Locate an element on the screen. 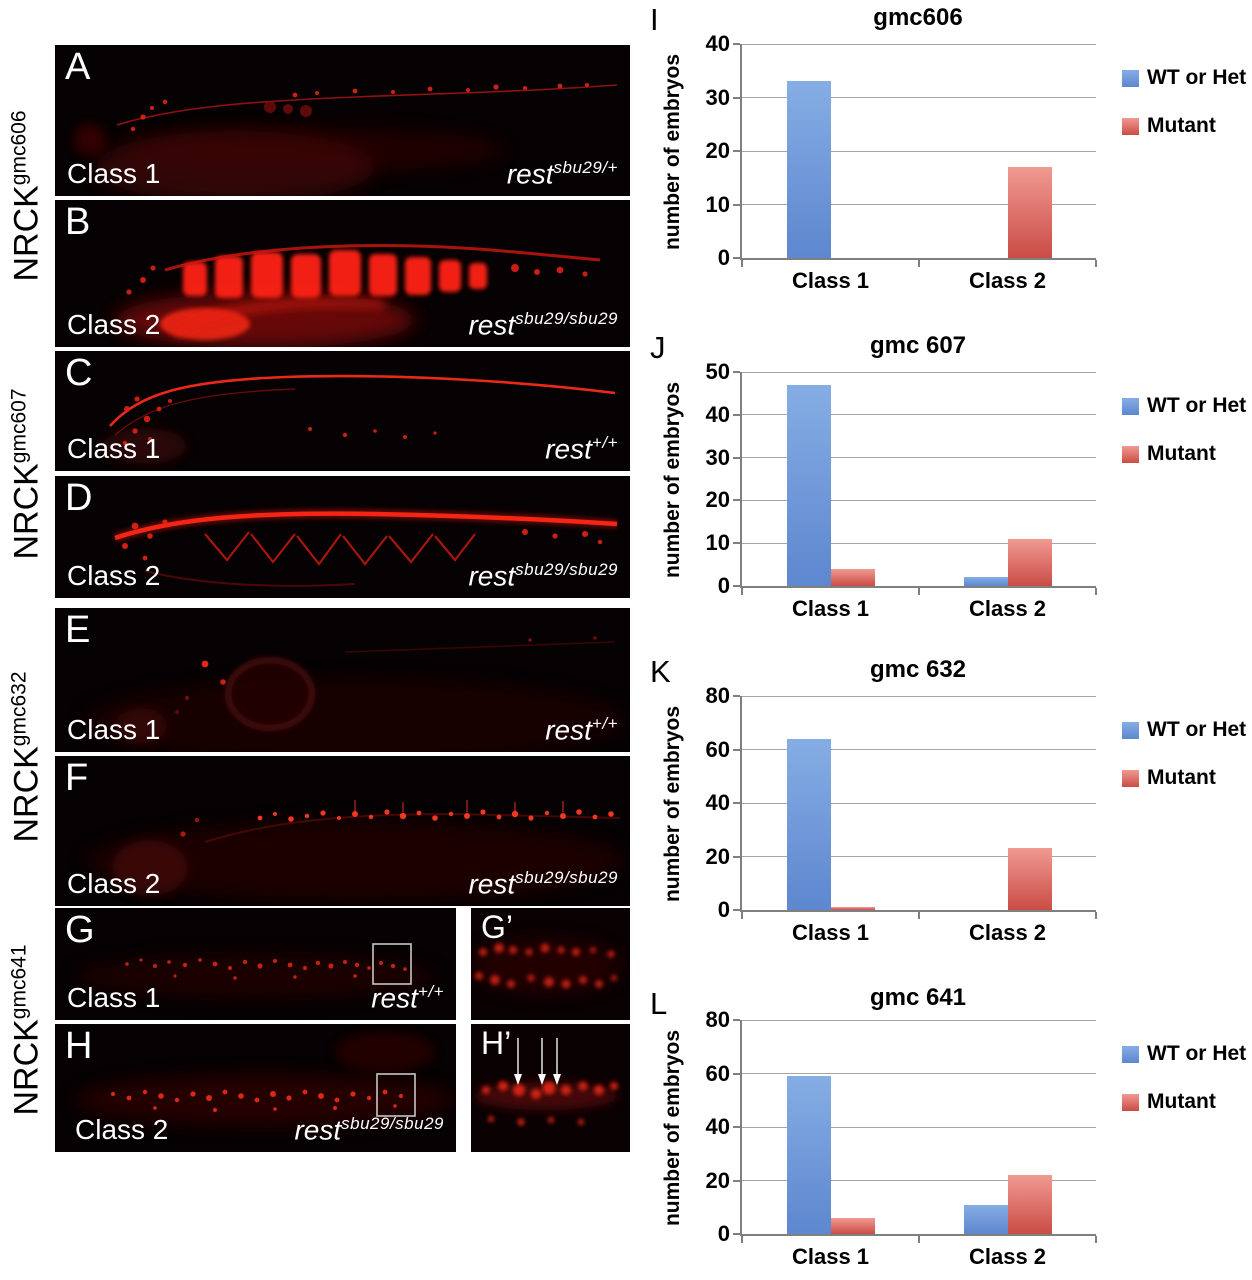  row-label-sup: gmc641 is located at coordinates (19, 982).